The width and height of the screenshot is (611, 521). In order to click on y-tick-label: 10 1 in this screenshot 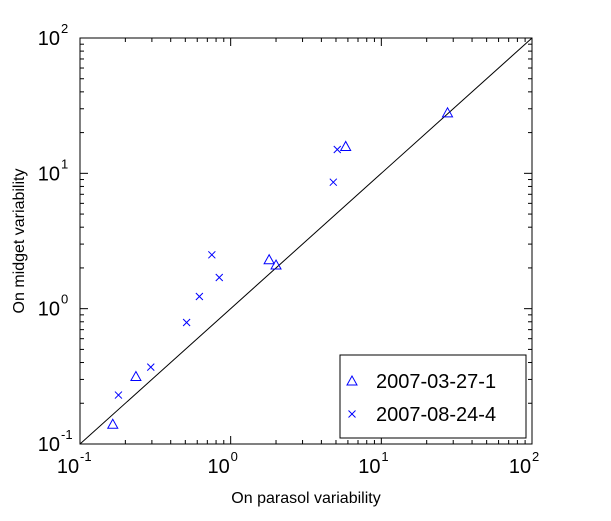, I will do `click(53, 170)`.